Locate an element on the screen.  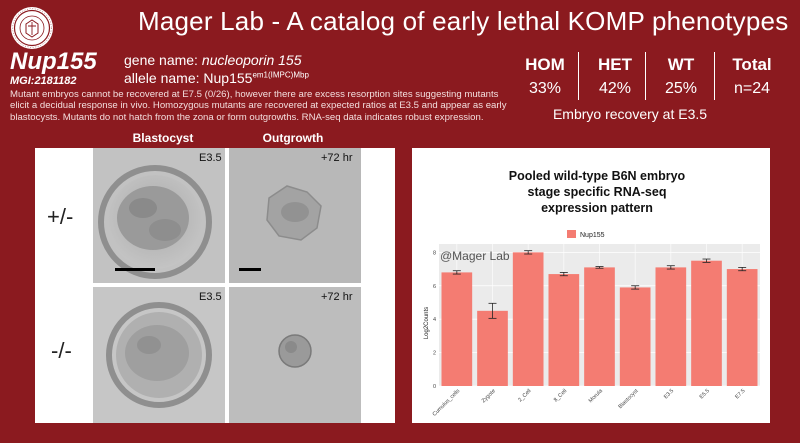
micrograph-hom-blastocyst: E3.5 is located at coordinates (159, 355).